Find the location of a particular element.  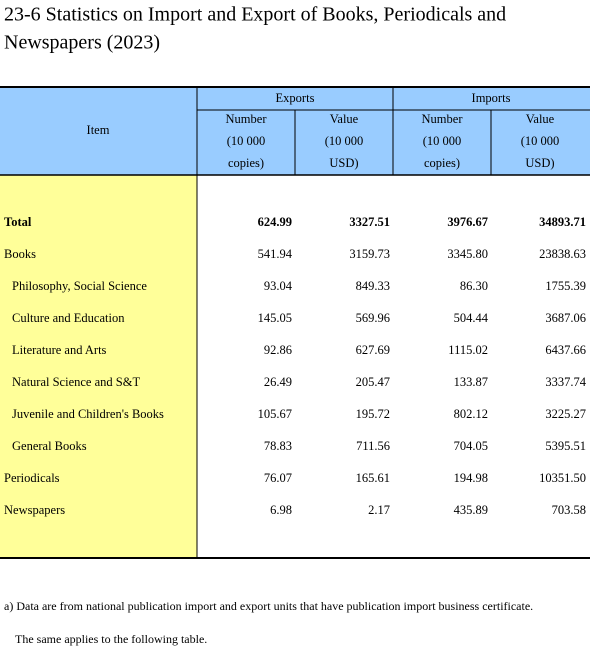

cell: 2.17 is located at coordinates (379, 510).